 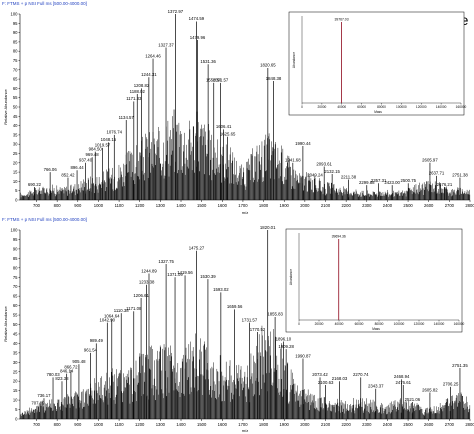 What do you see at coordinates (16, 419) in the screenshot?
I see `y-tick-label: 0` at bounding box center [16, 419].